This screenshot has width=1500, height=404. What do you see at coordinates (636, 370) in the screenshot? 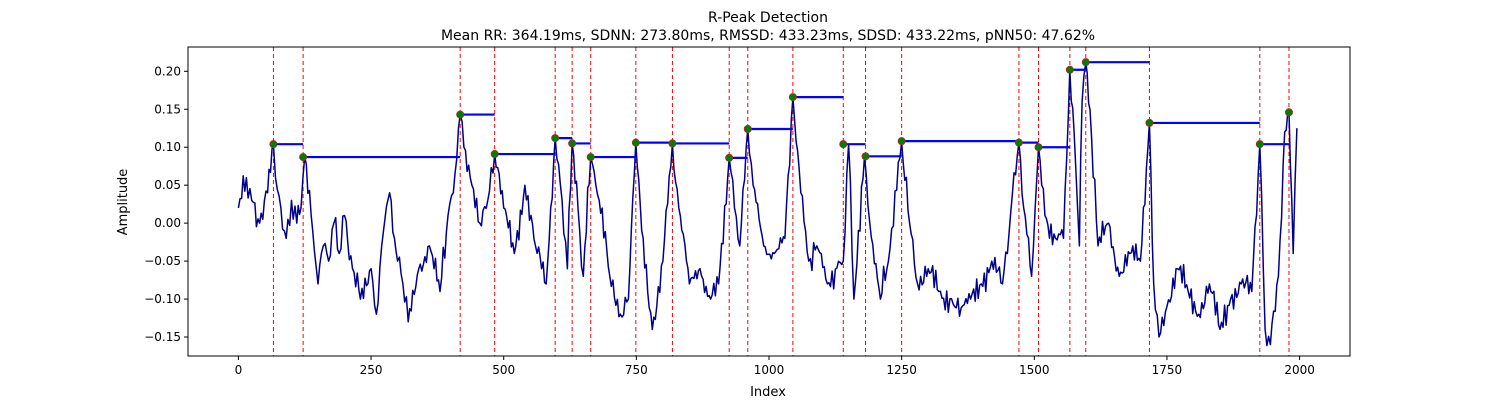
I see `x-tick-label: 750` at bounding box center [636, 370].